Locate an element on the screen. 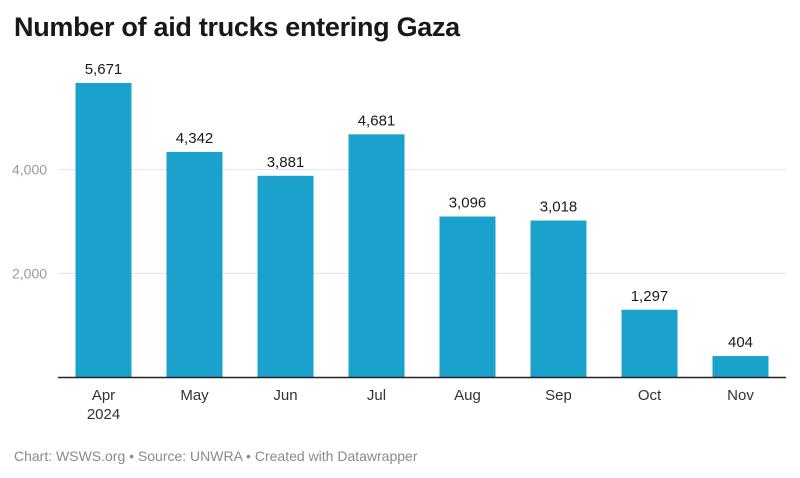 This screenshot has width=800, height=478. data-label: 4,342 is located at coordinates (195, 138).